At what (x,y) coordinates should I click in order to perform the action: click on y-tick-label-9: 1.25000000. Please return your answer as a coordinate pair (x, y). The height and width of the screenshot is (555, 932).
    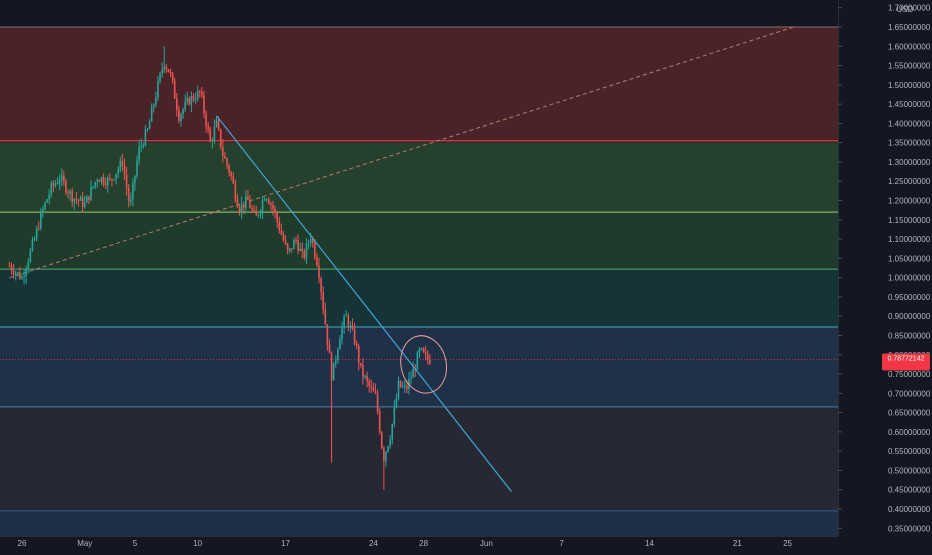
    Looking at the image, I should click on (909, 181).